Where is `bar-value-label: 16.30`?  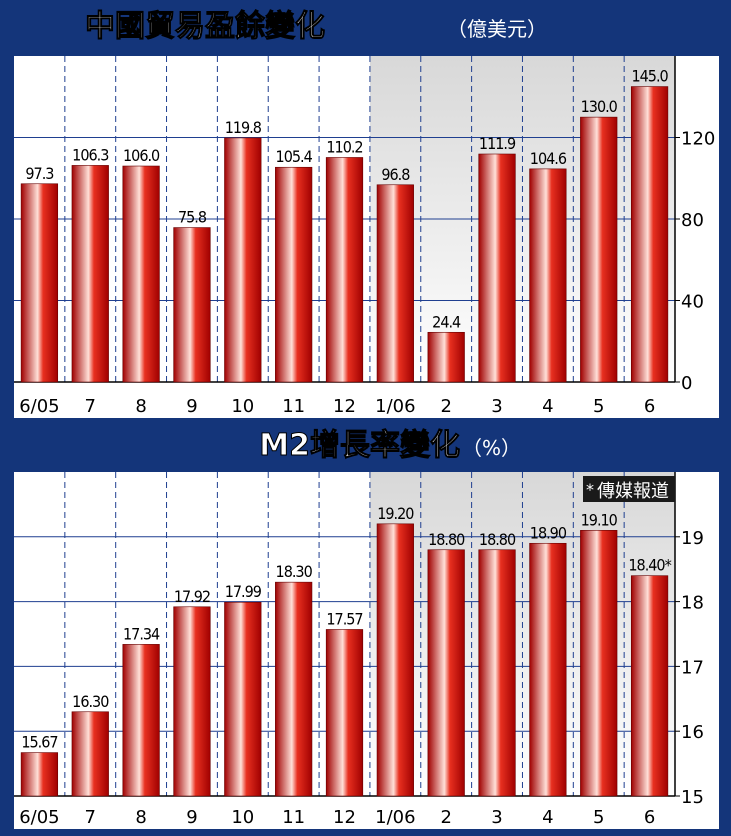
bar-value-label: 16.30 is located at coordinates (90, 701).